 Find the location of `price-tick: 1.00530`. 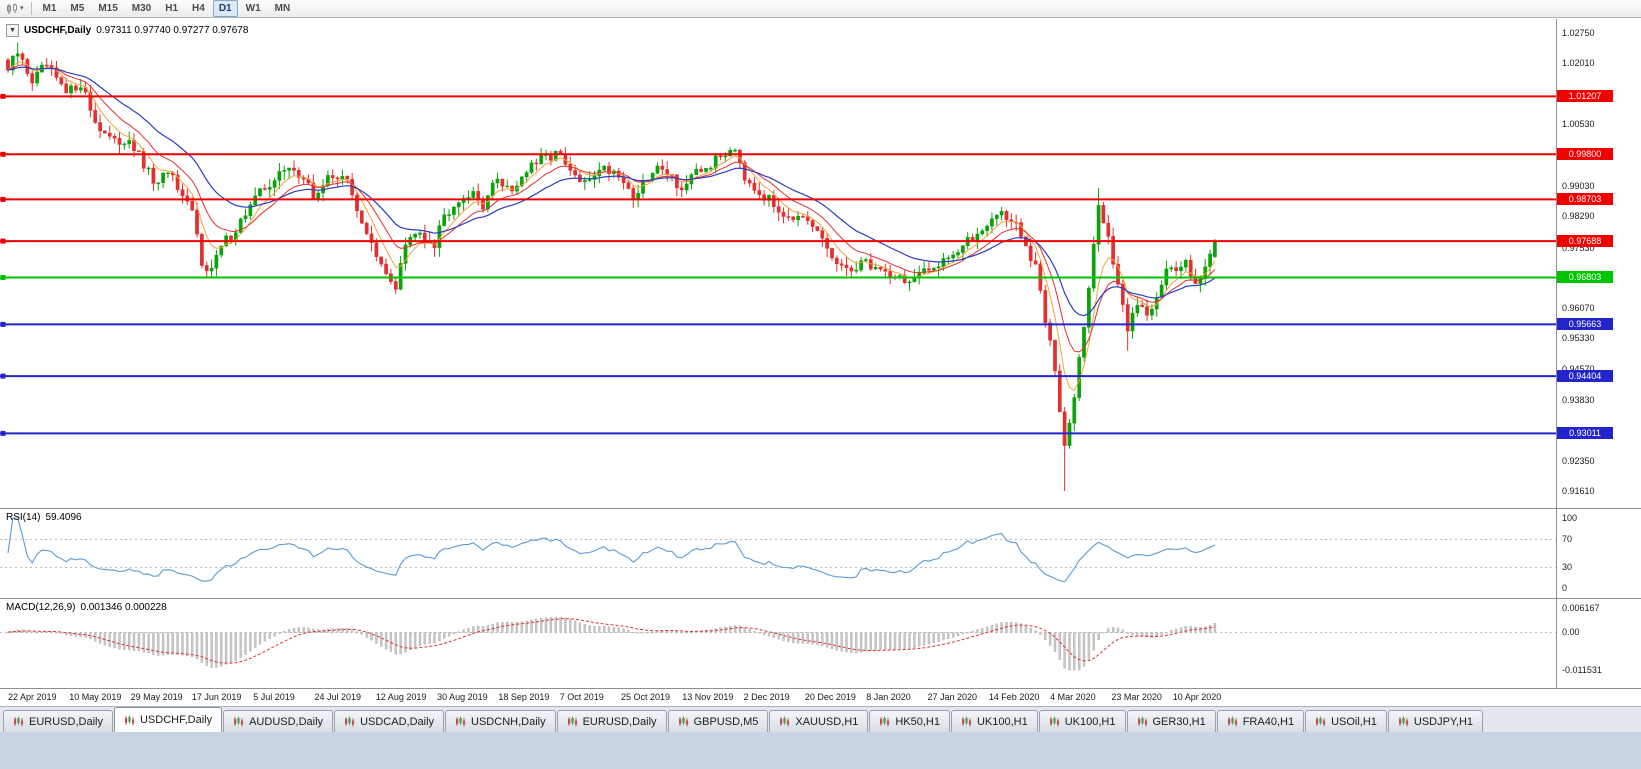

price-tick: 1.00530 is located at coordinates (1578, 124).